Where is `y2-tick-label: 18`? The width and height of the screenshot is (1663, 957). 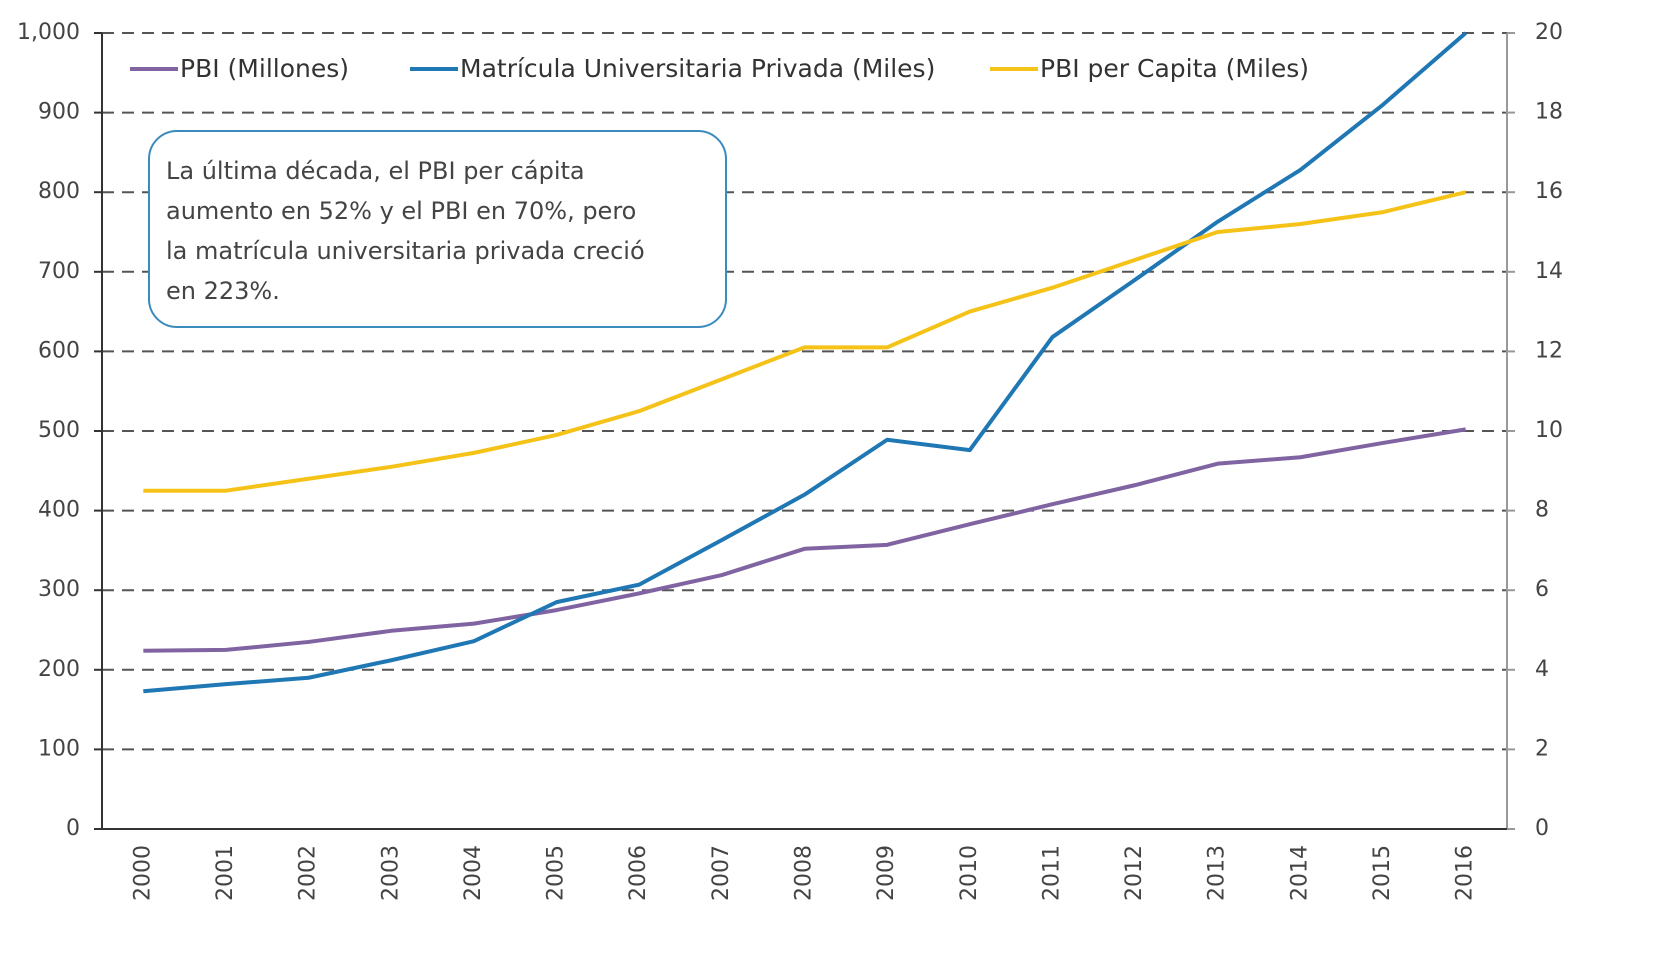
y2-tick-label: 18 is located at coordinates (1549, 112).